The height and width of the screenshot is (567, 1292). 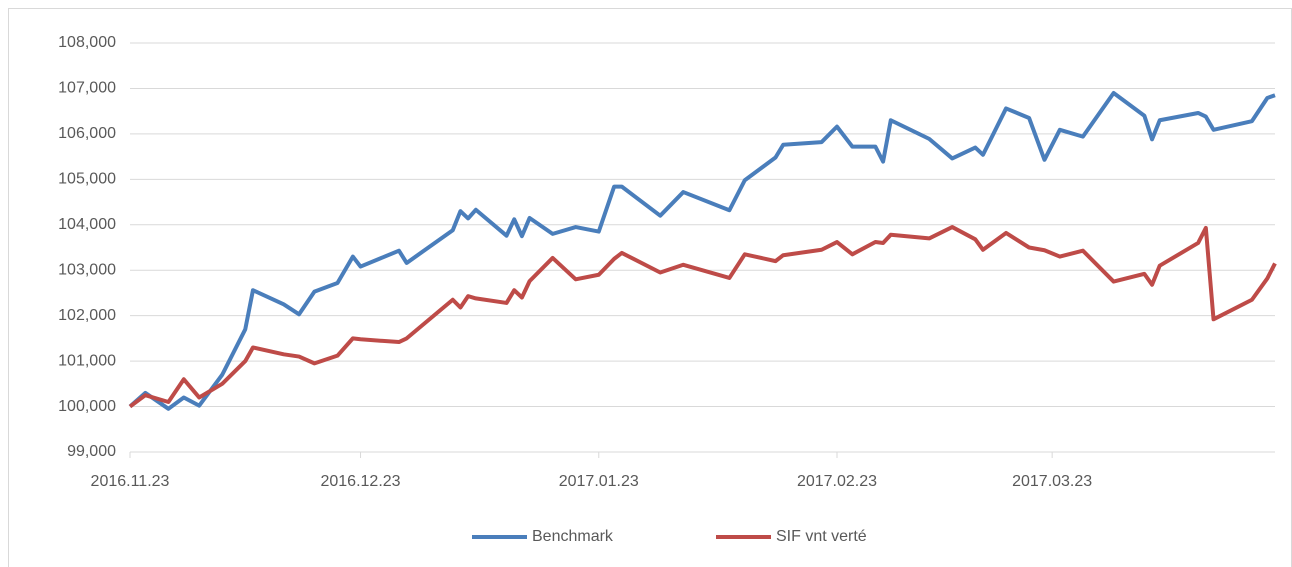 I want to click on y-tick-label: 104,000, so click(x=87, y=224).